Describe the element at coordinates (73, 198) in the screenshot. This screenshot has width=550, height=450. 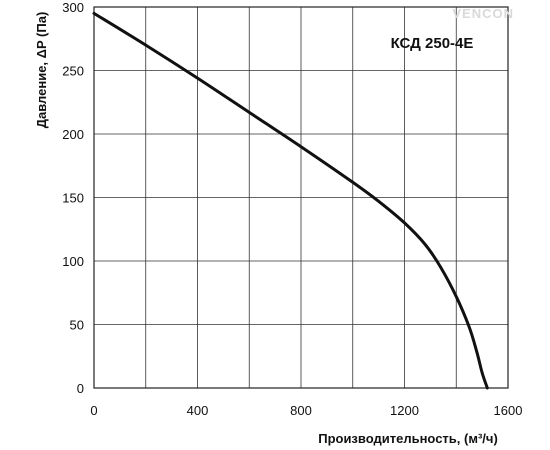
I see `y-tick-label: 150` at that location.